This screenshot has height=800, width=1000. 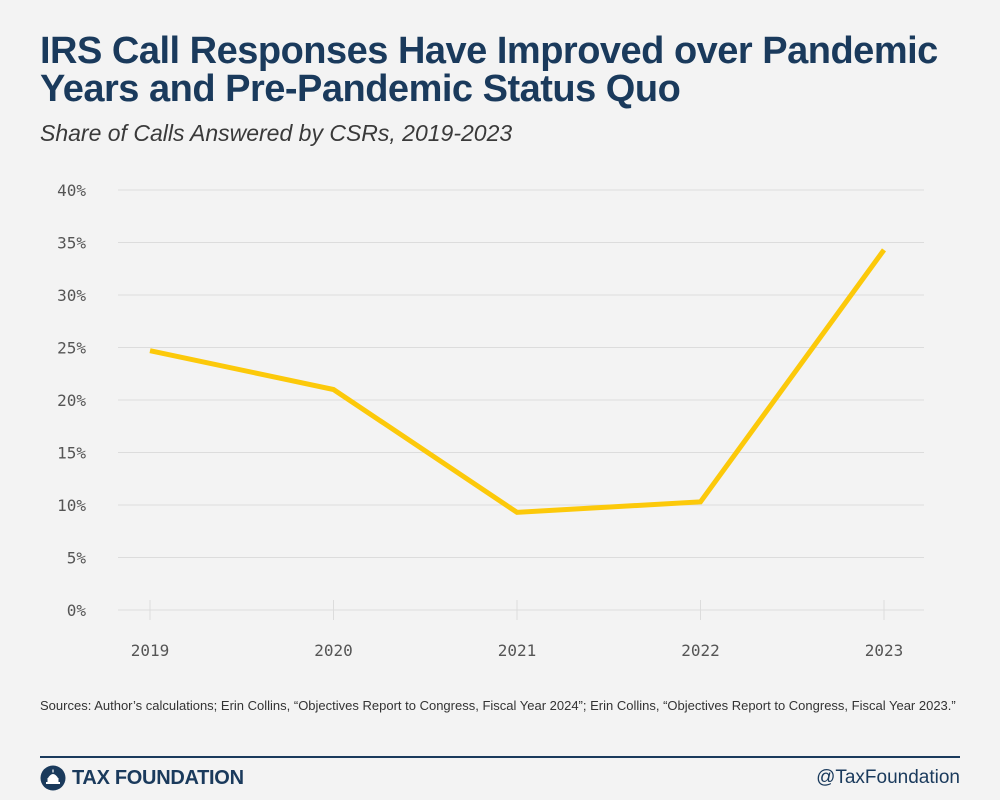 What do you see at coordinates (517, 650) in the screenshot?
I see `x-tick-label: 2021` at bounding box center [517, 650].